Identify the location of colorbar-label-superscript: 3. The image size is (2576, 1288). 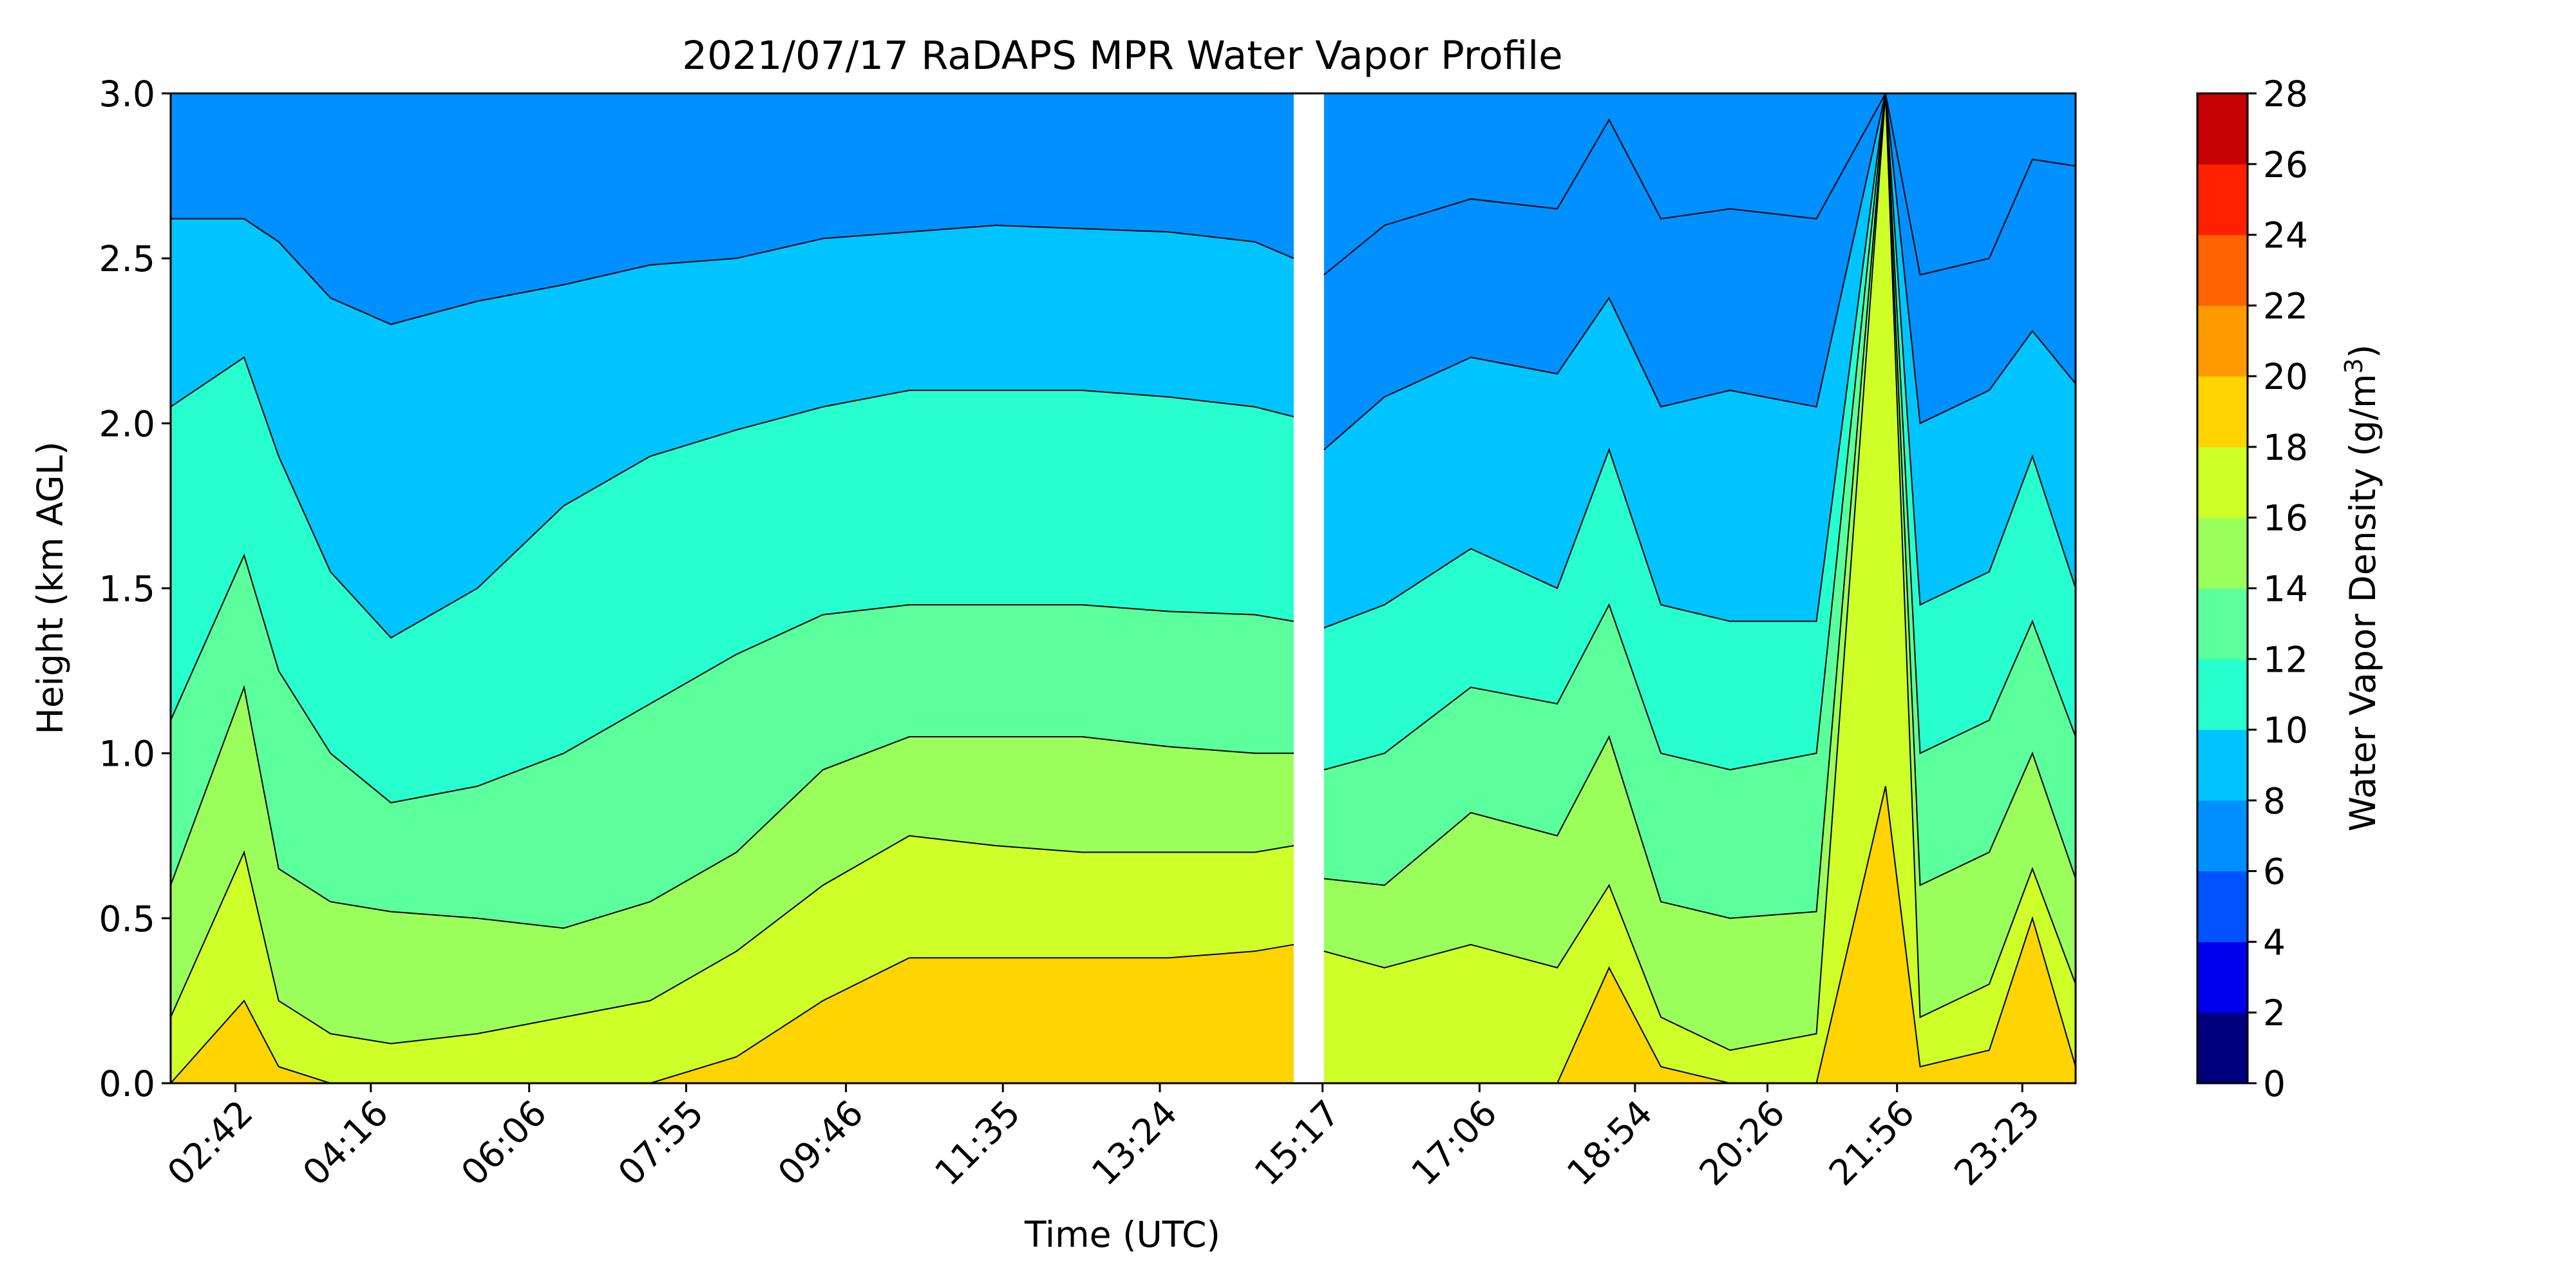
(2354, 366).